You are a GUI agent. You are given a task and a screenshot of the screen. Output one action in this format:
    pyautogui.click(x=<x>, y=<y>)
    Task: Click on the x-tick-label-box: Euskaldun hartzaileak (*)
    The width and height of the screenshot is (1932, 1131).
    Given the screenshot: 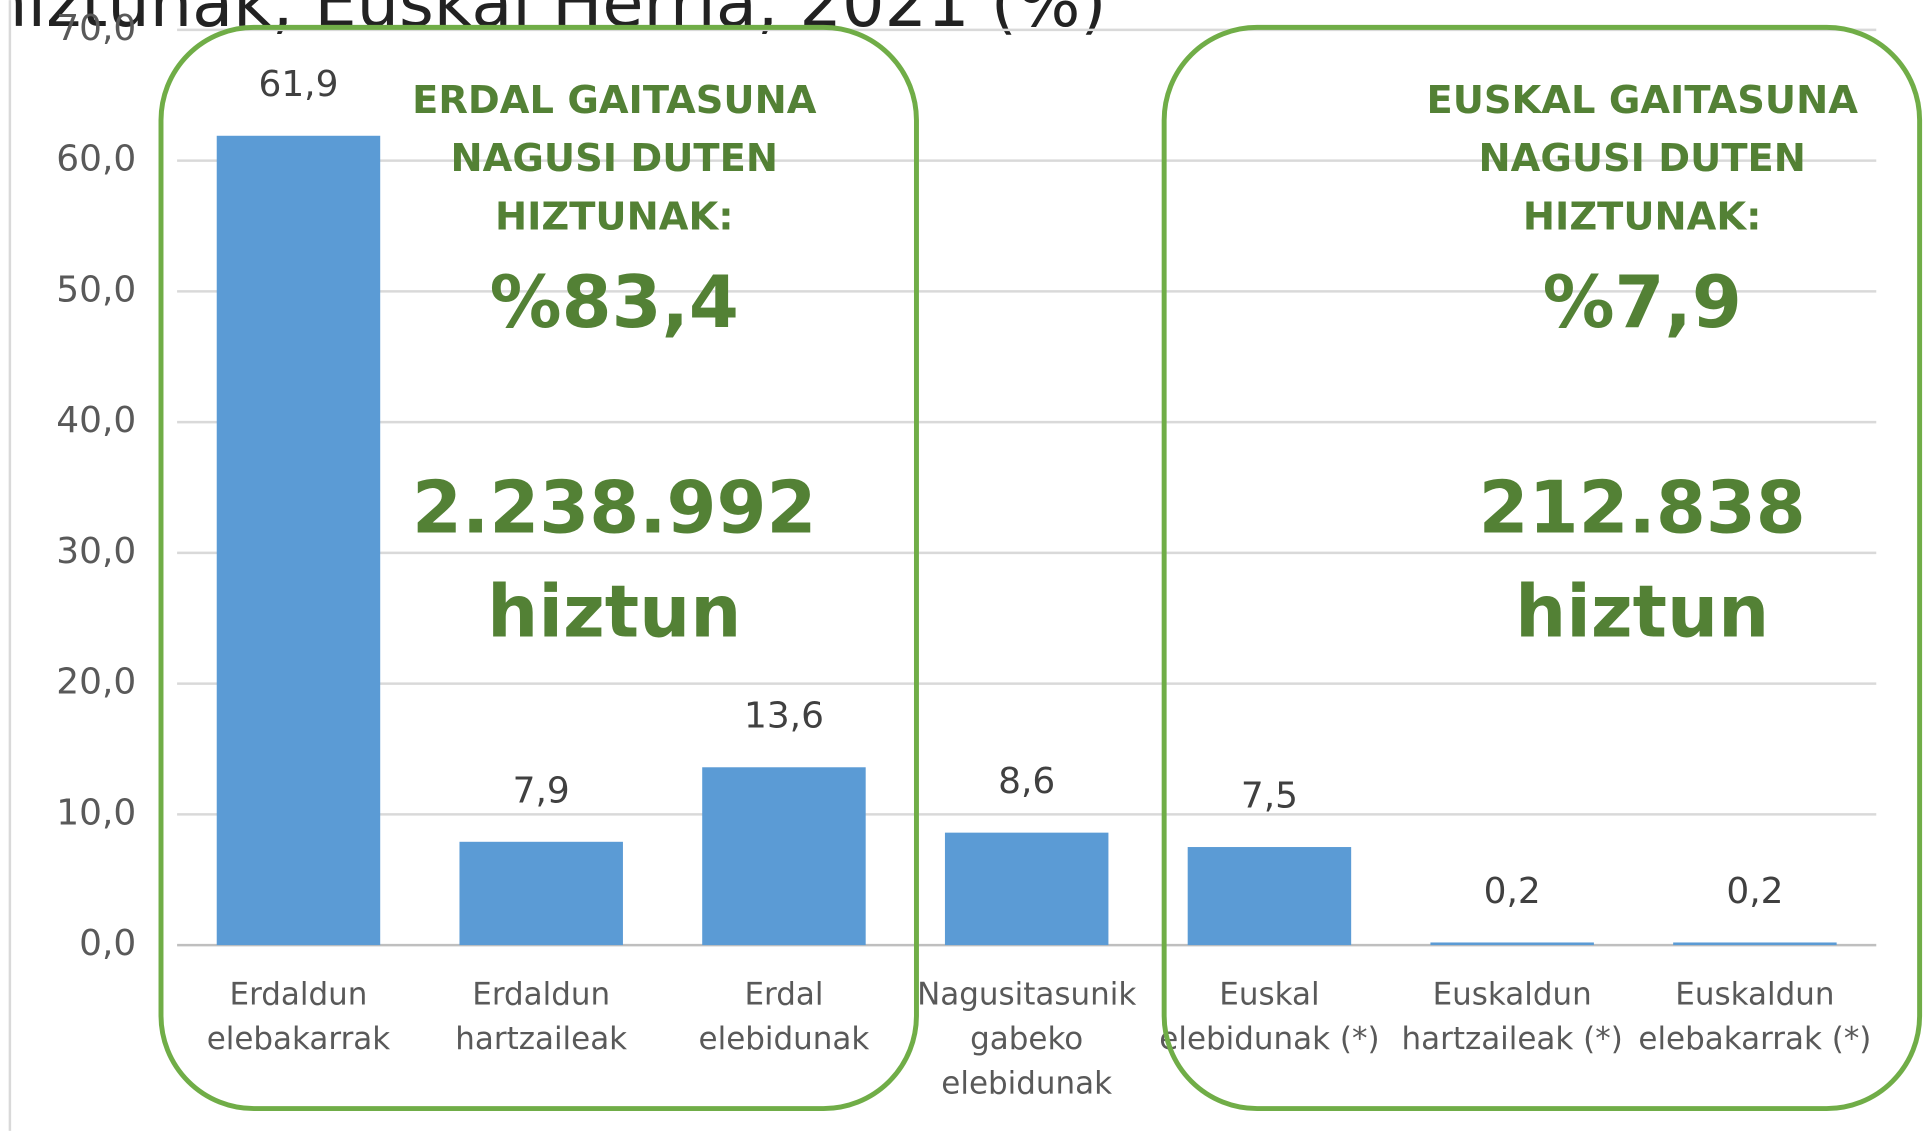 What is the action you would take?
    pyautogui.click(x=1512, y=1016)
    